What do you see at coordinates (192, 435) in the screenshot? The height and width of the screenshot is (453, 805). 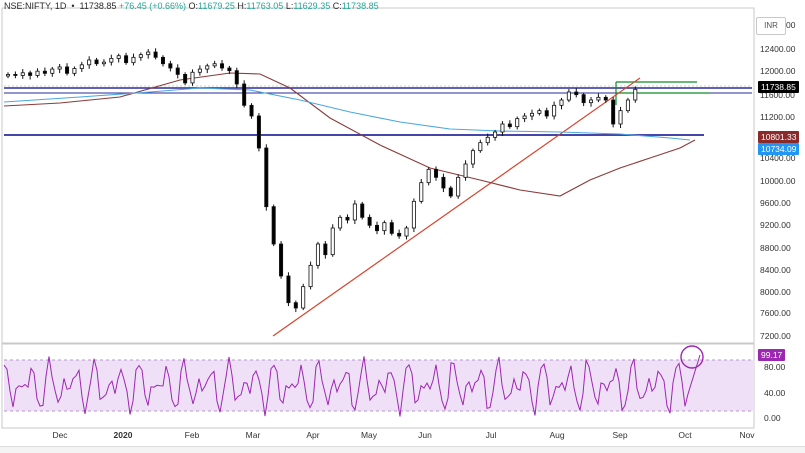 I see `x-tick-label: Feb` at bounding box center [192, 435].